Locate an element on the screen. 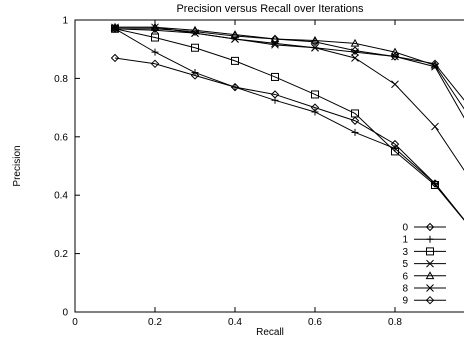 This screenshot has height=343, width=464. legend-entry-6: 6 is located at coordinates (424, 276).